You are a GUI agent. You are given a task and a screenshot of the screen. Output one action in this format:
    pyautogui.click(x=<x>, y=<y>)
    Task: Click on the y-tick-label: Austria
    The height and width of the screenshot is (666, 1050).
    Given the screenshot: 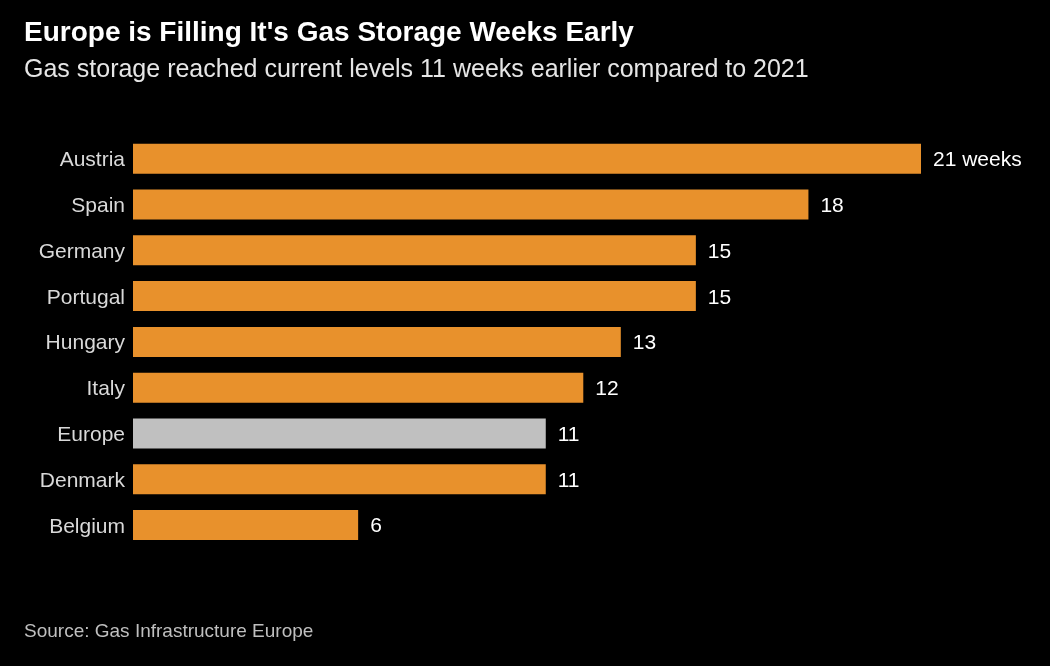 What is the action you would take?
    pyautogui.click(x=92, y=159)
    